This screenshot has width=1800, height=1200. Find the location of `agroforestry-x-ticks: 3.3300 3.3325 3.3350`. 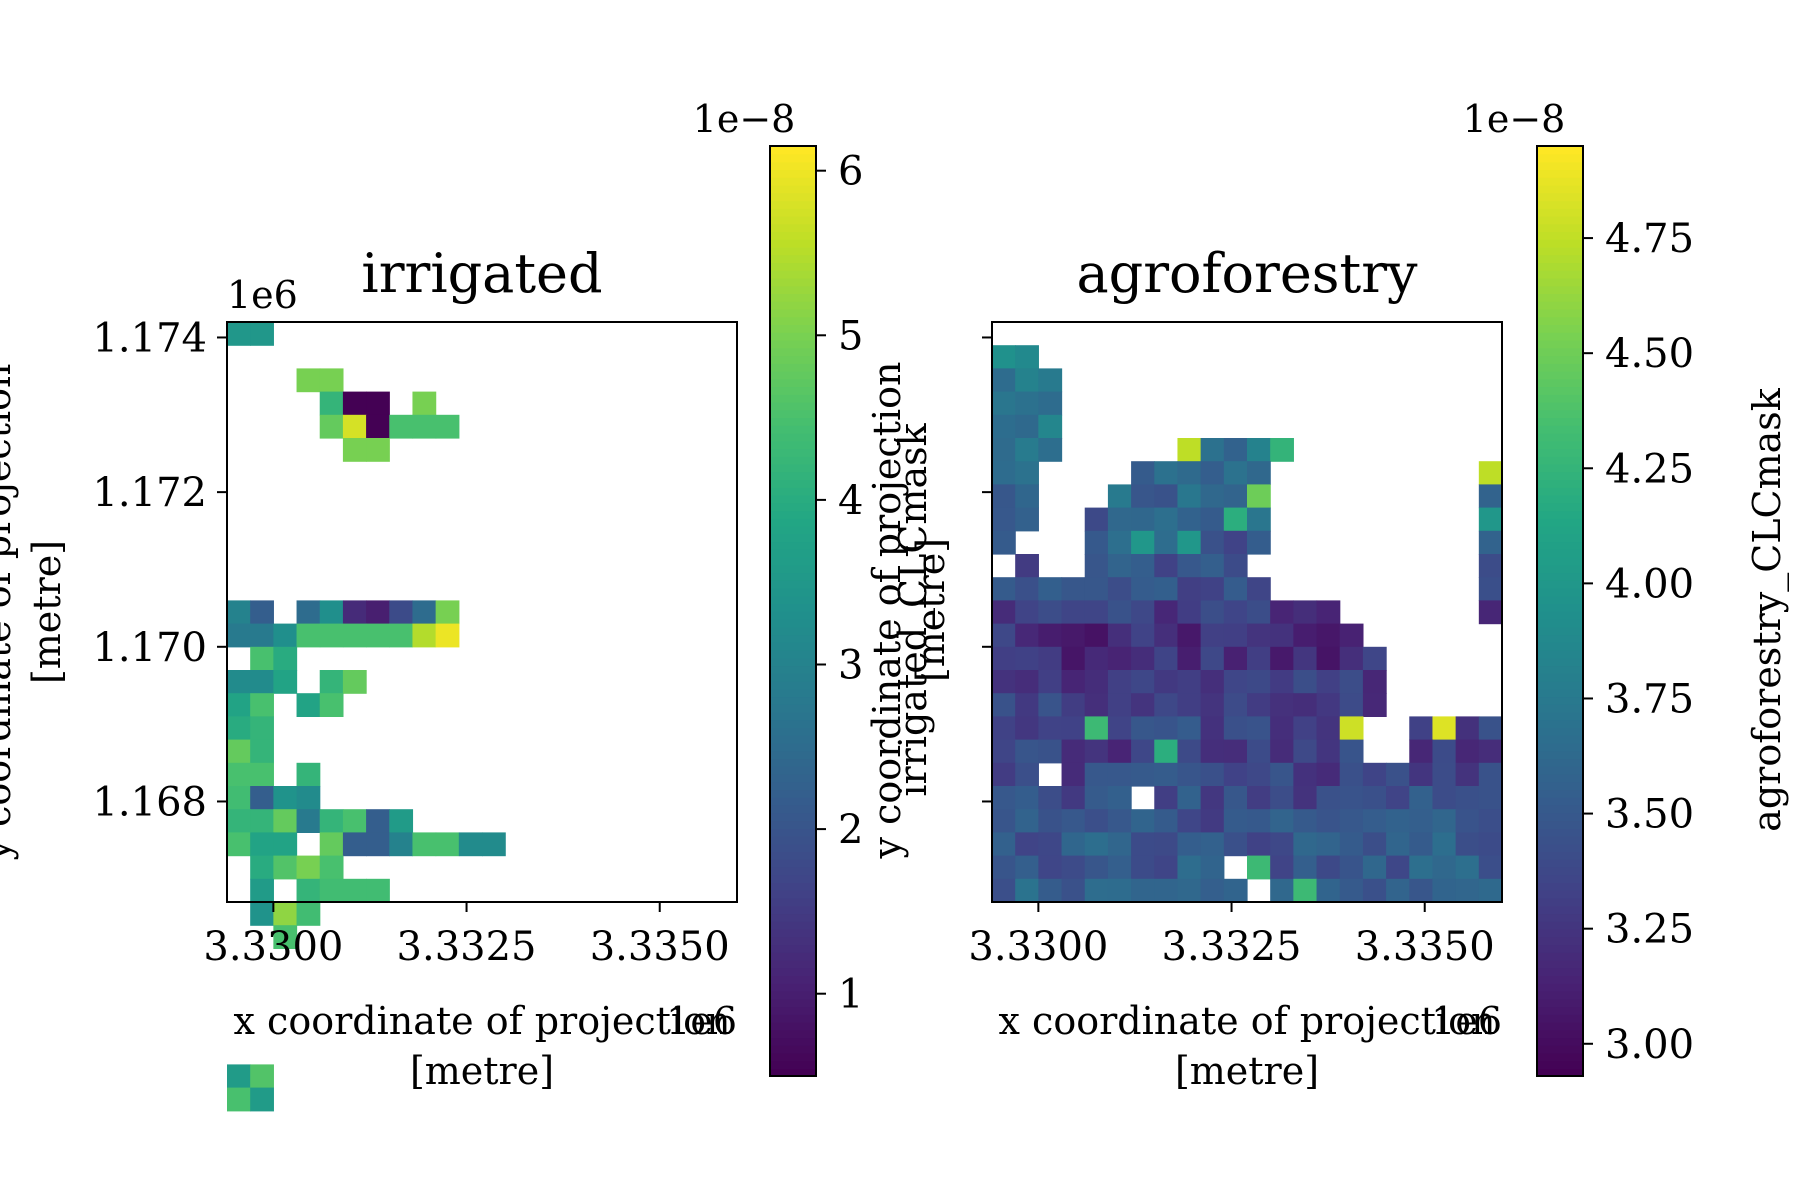

agroforestry-x-ticks: 3.3300 3.3325 3.3350 is located at coordinates (1231, 936).